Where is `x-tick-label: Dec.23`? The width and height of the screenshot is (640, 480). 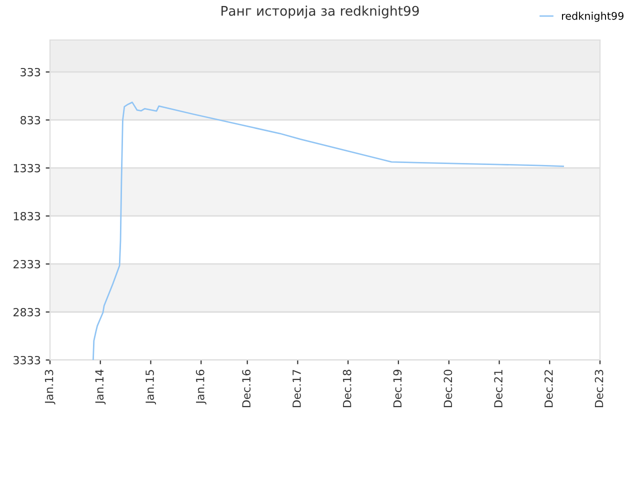 x-tick-label: Dec.23 is located at coordinates (599, 389).